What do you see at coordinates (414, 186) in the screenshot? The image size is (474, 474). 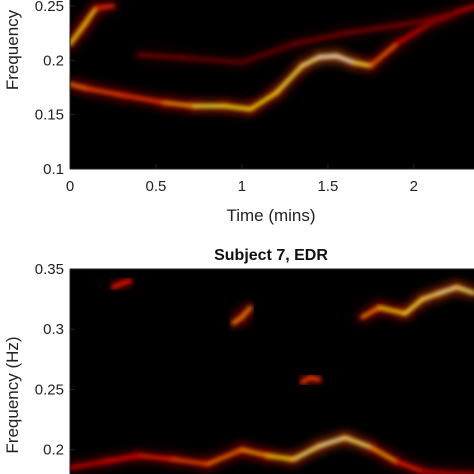 I see `x-tick-label: 2` at bounding box center [414, 186].